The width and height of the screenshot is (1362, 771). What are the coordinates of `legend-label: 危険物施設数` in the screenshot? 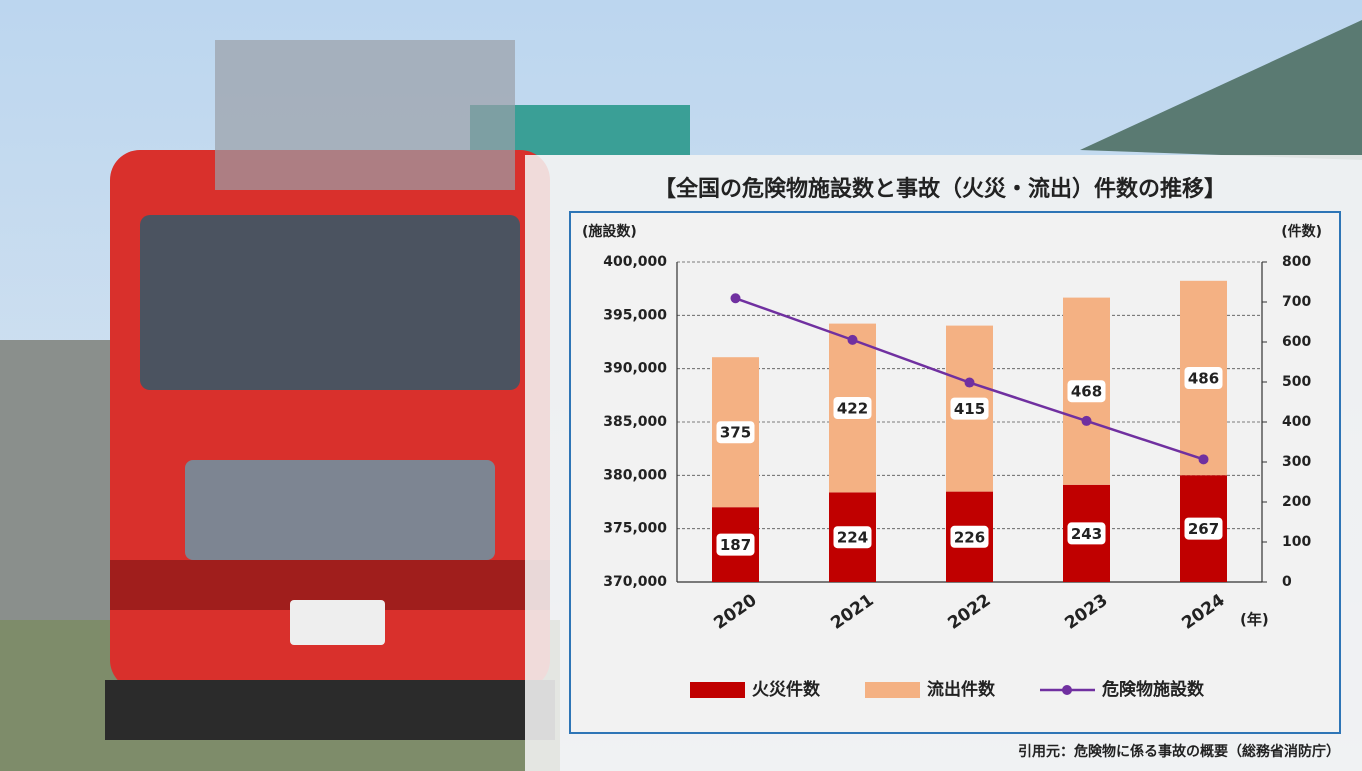 It's located at (1153, 689).